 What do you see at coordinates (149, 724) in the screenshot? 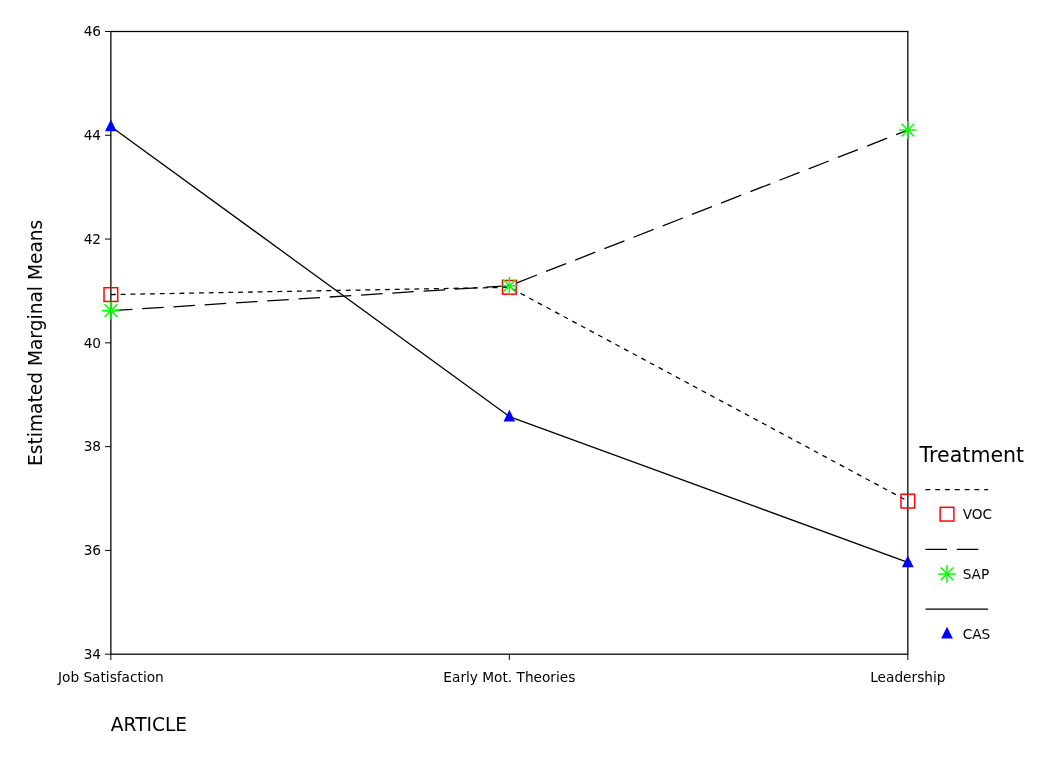
I see `x-axis-title: ARTICLE` at bounding box center [149, 724].